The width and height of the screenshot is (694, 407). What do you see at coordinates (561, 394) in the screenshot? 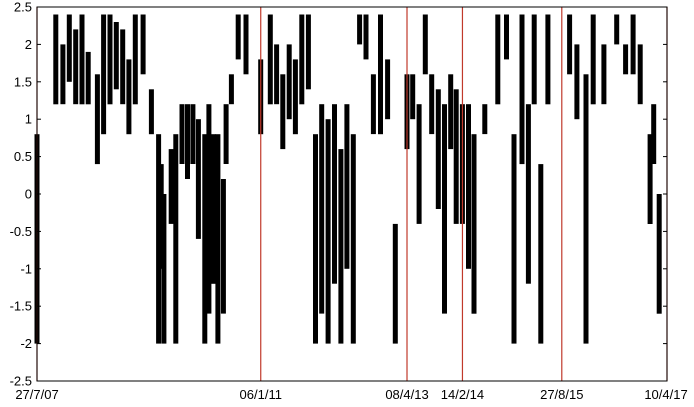
I see `x-tick-label: 27/8/15` at bounding box center [561, 394].